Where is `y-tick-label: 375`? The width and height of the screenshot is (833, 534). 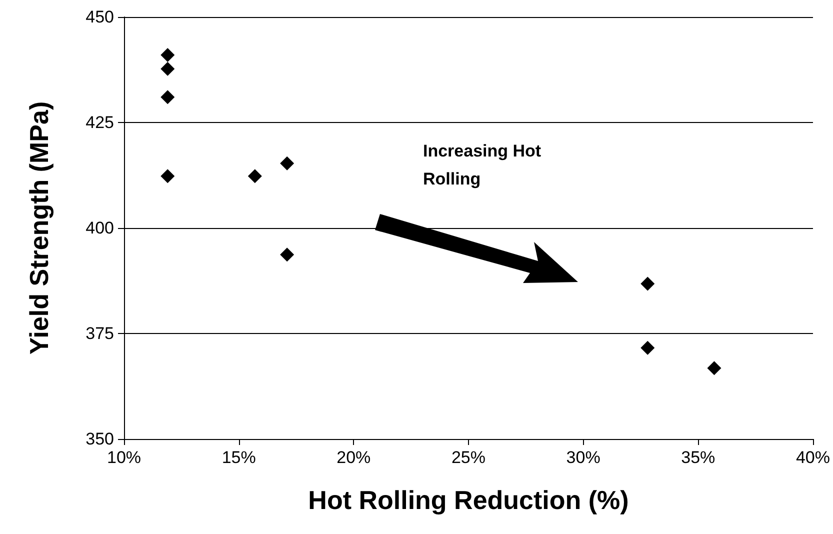
y-tick-label: 375 is located at coordinates (100, 333).